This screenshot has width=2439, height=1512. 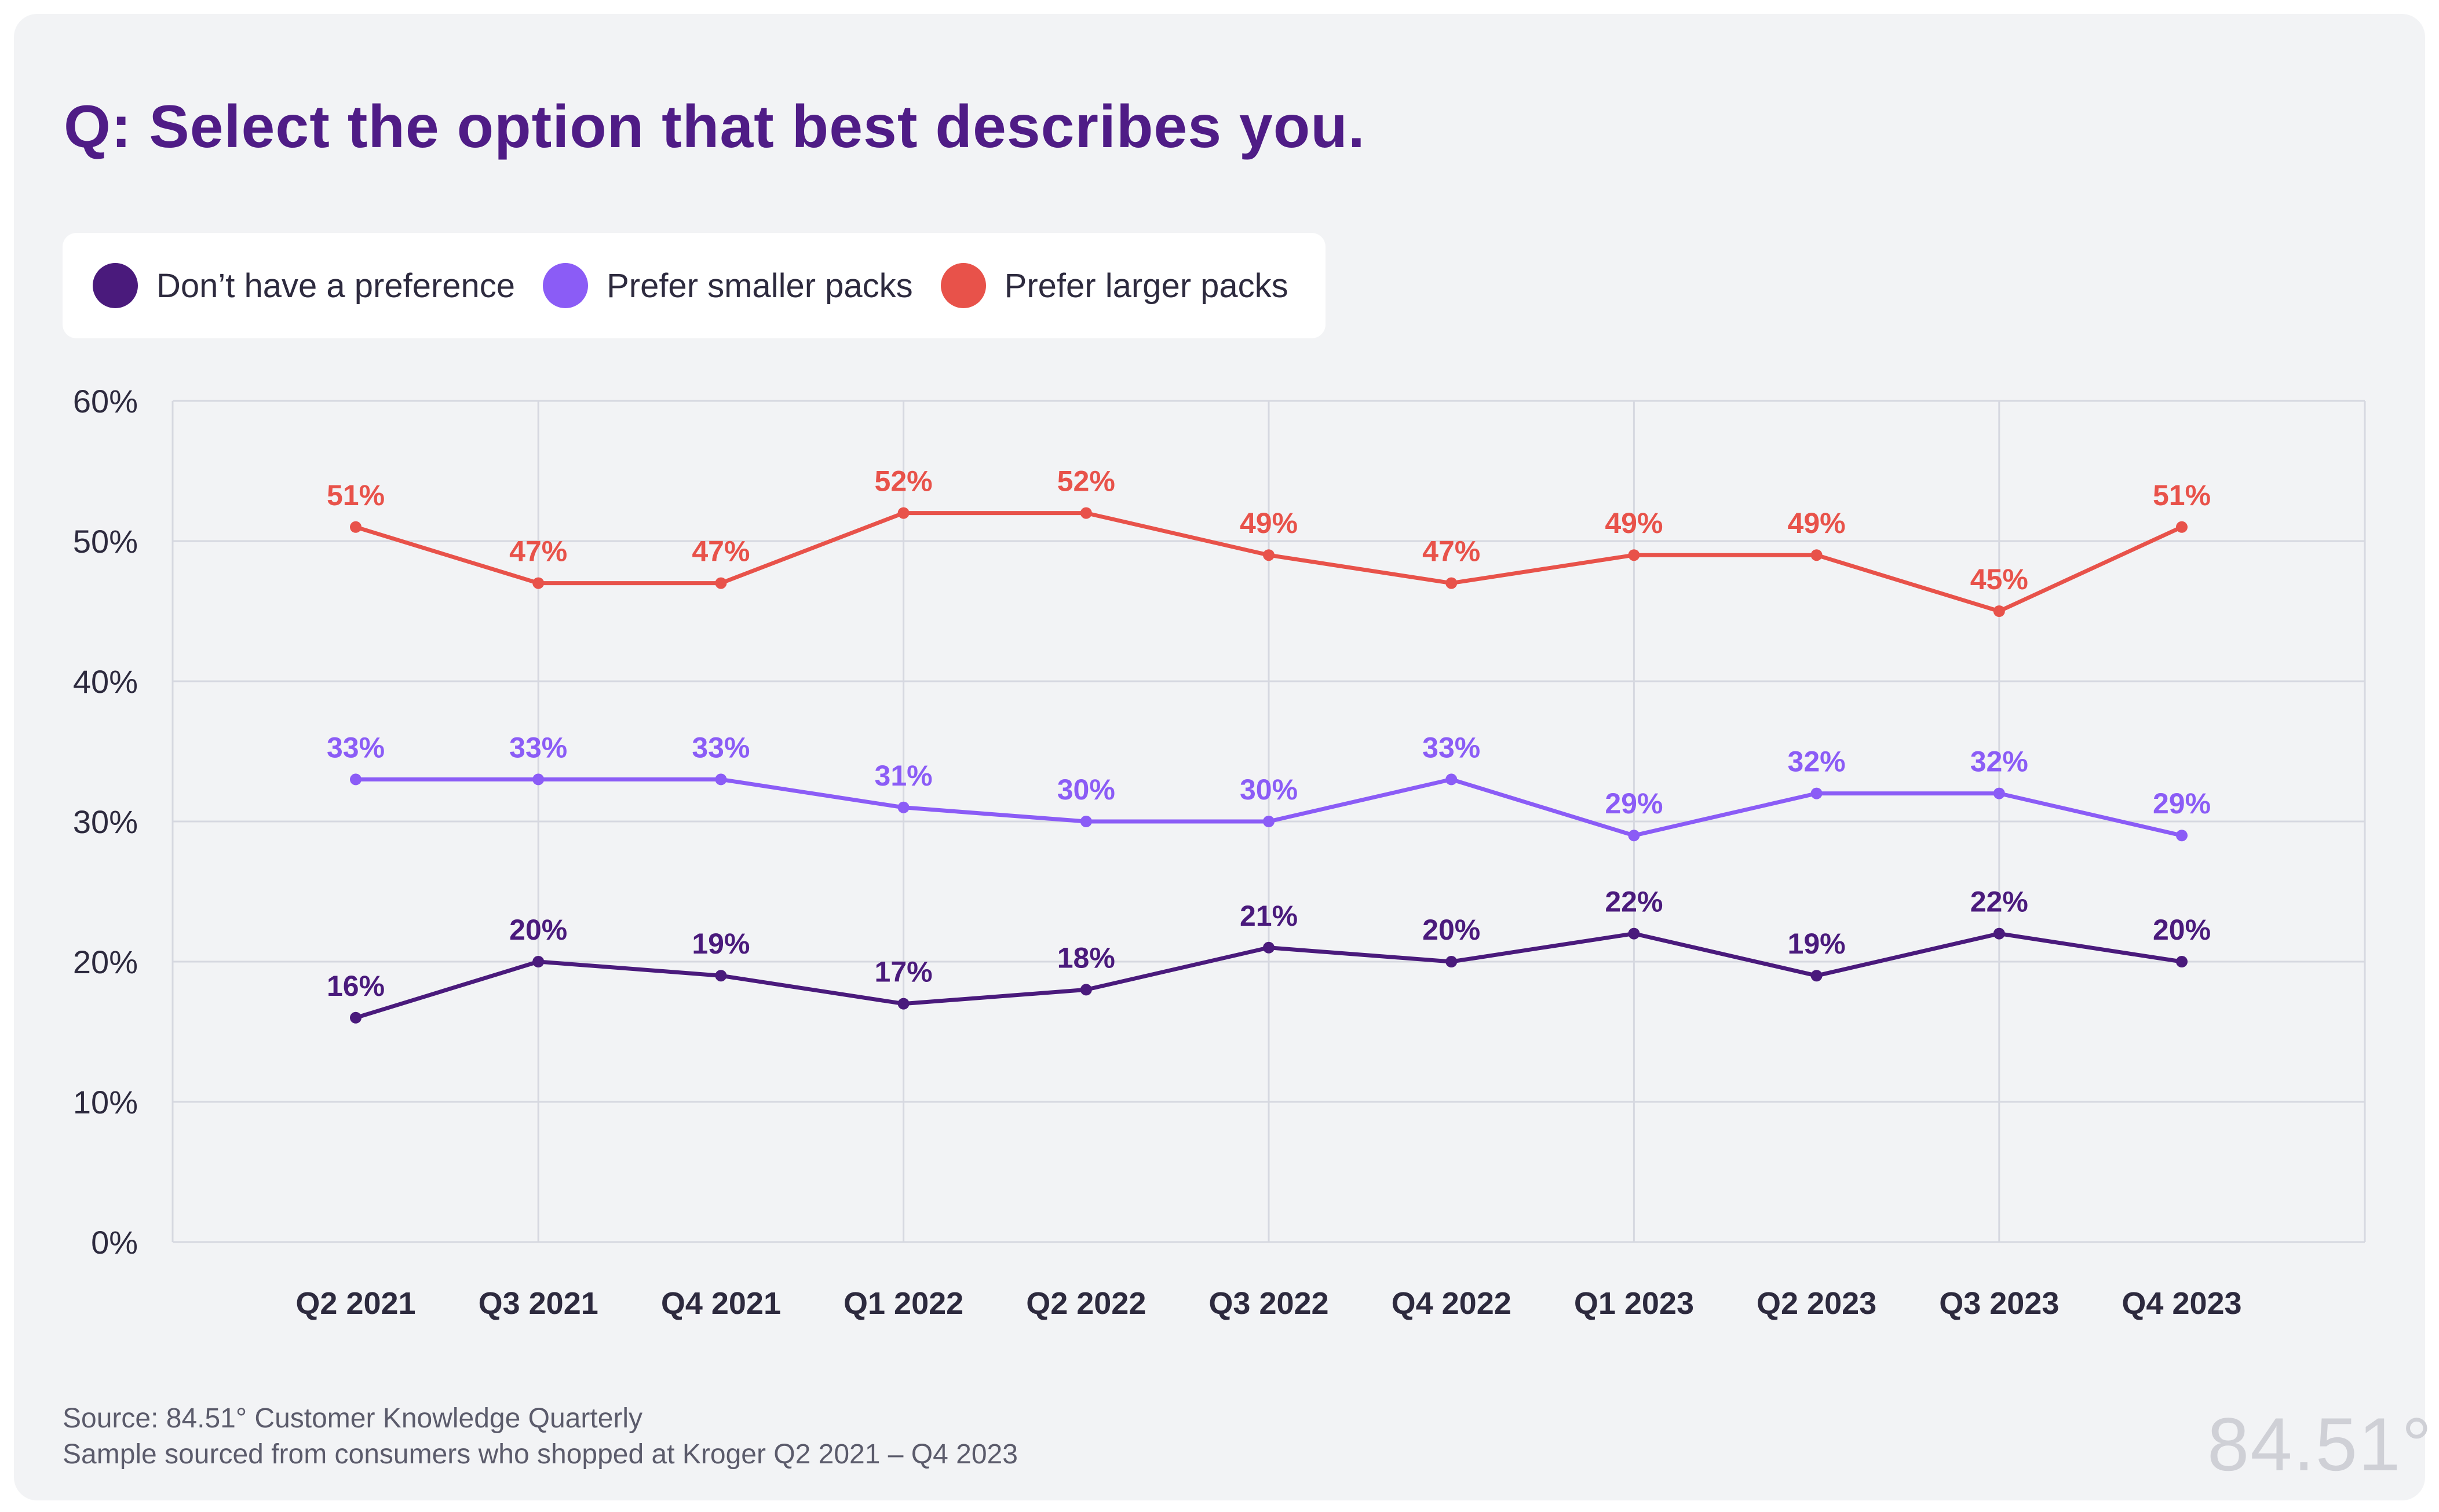 I want to click on legend-item-smaller-packs: Prefer smaller packs, so click(x=728, y=286).